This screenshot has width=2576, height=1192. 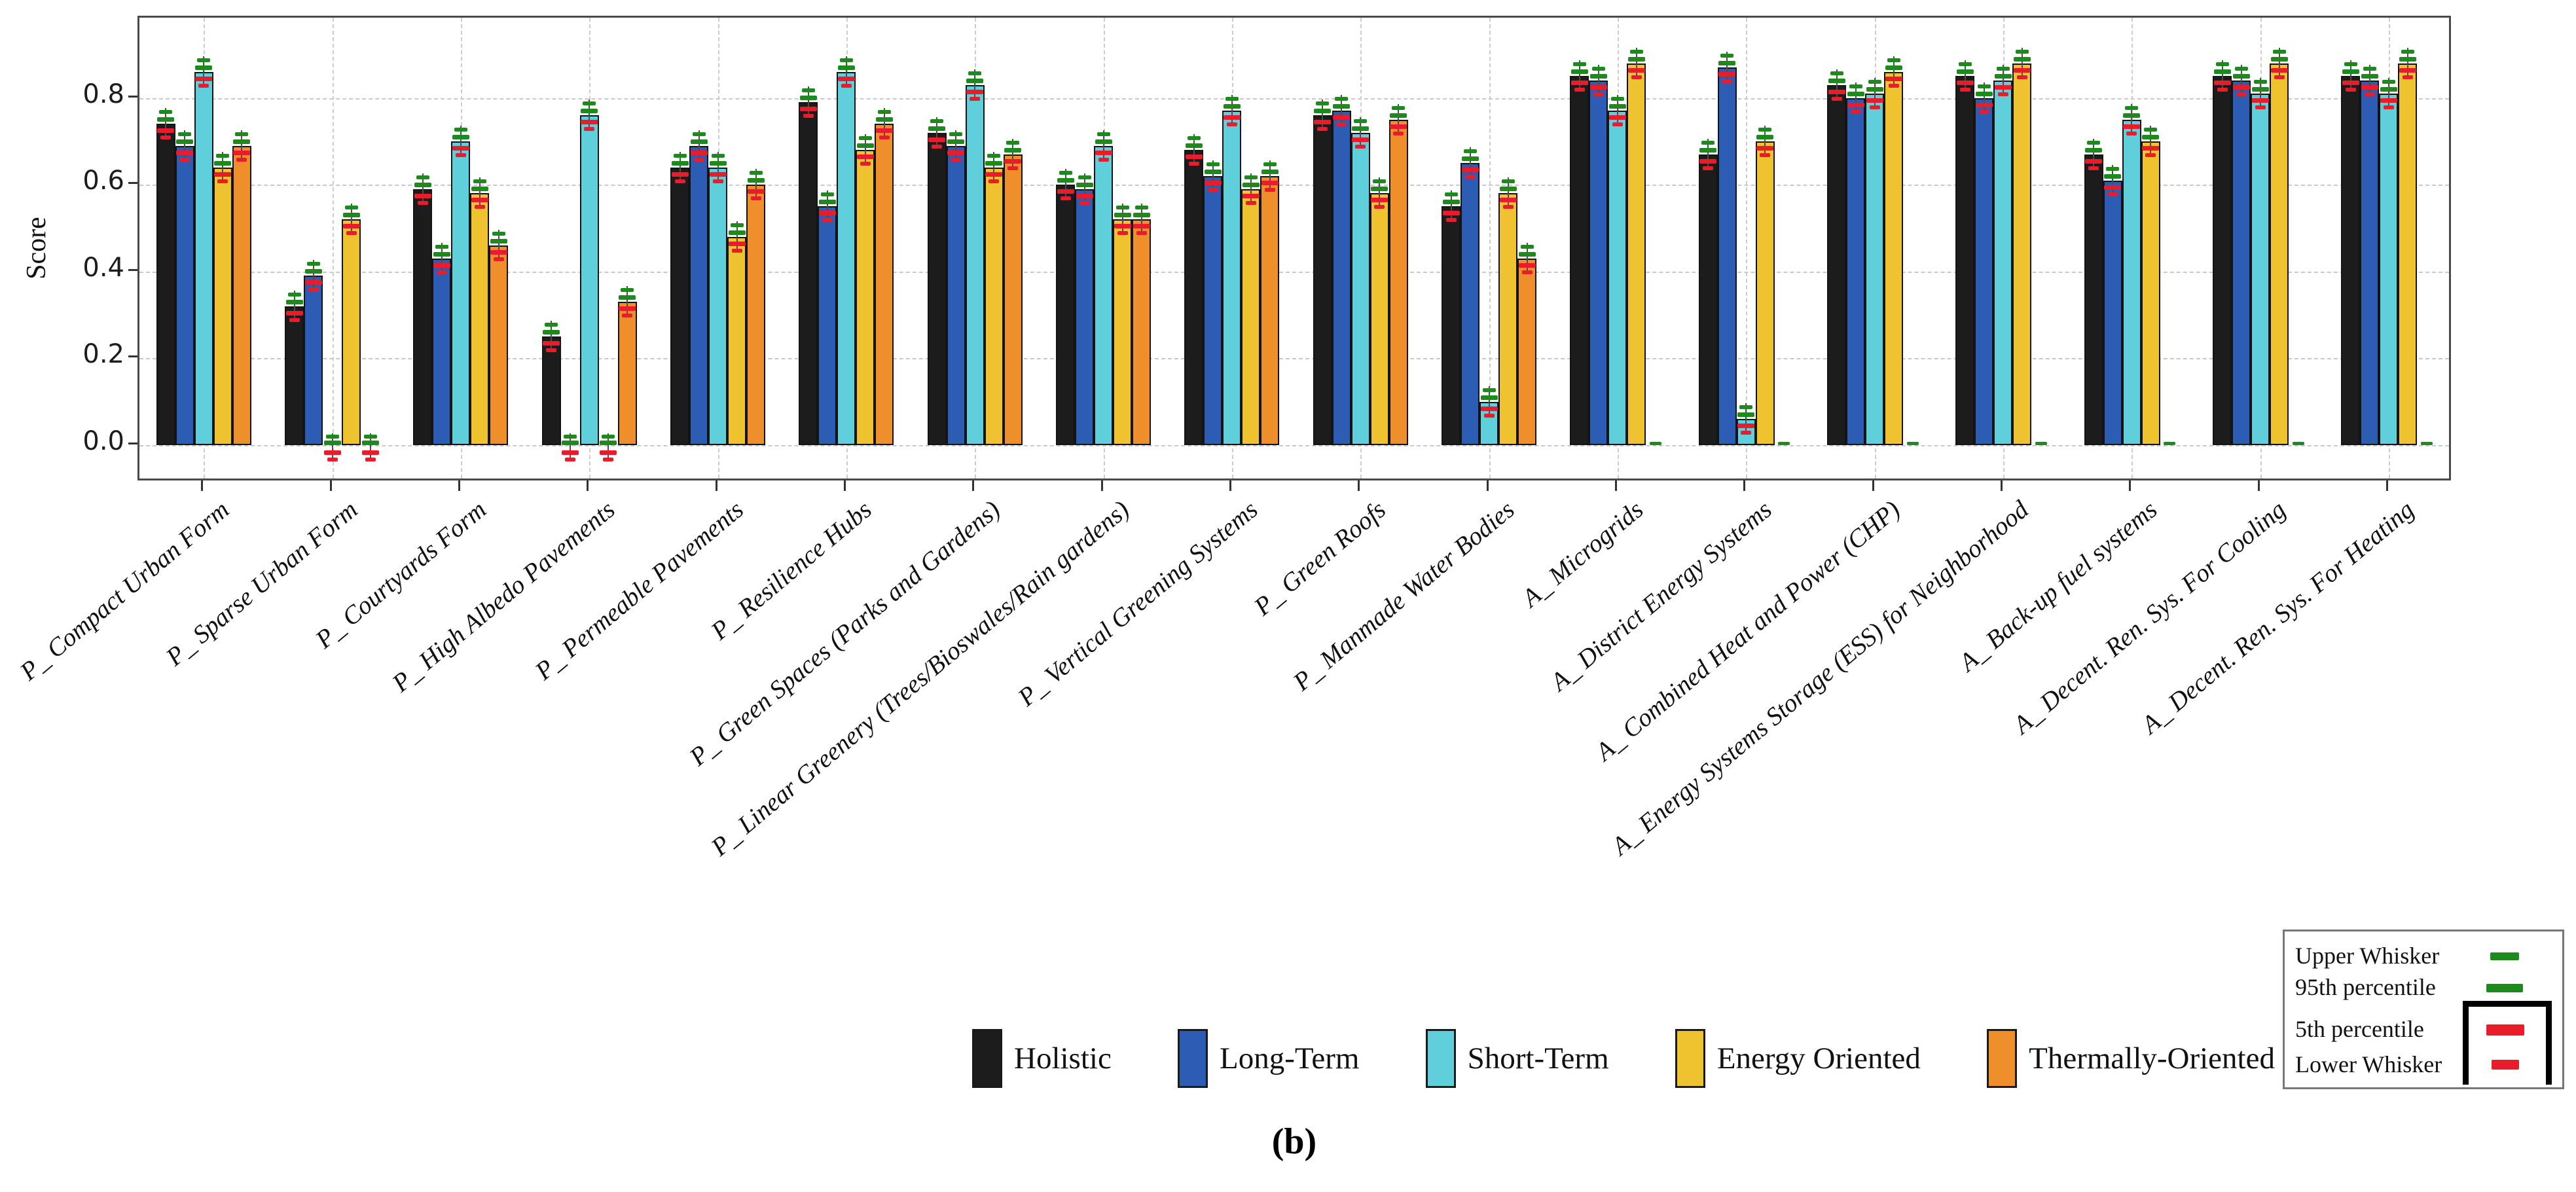 I want to click on legend-item-holistic: Holistic, so click(x=1042, y=1058).